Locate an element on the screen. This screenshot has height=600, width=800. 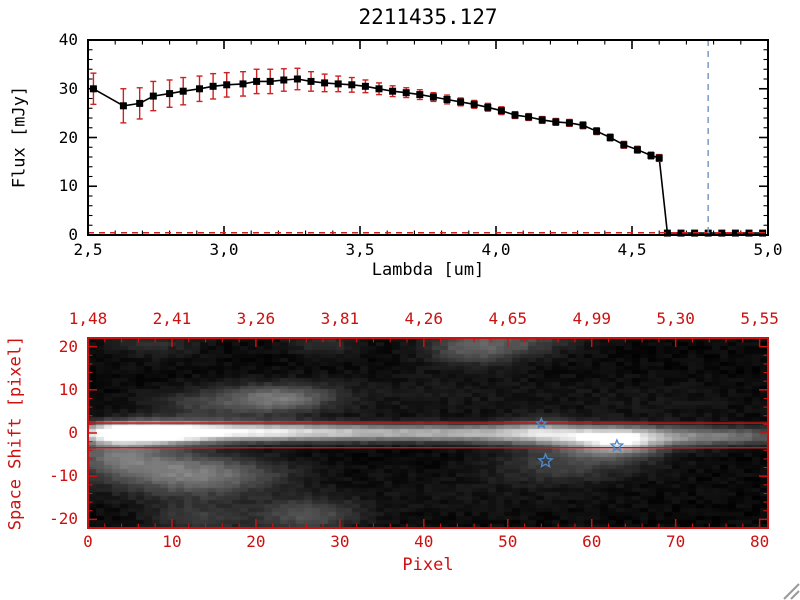
bottom-x-tick-label: 0 is located at coordinates (88, 541).